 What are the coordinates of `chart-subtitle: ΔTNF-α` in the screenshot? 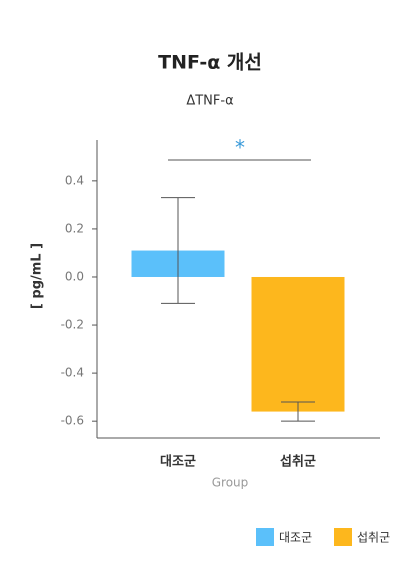 It's located at (209, 101).